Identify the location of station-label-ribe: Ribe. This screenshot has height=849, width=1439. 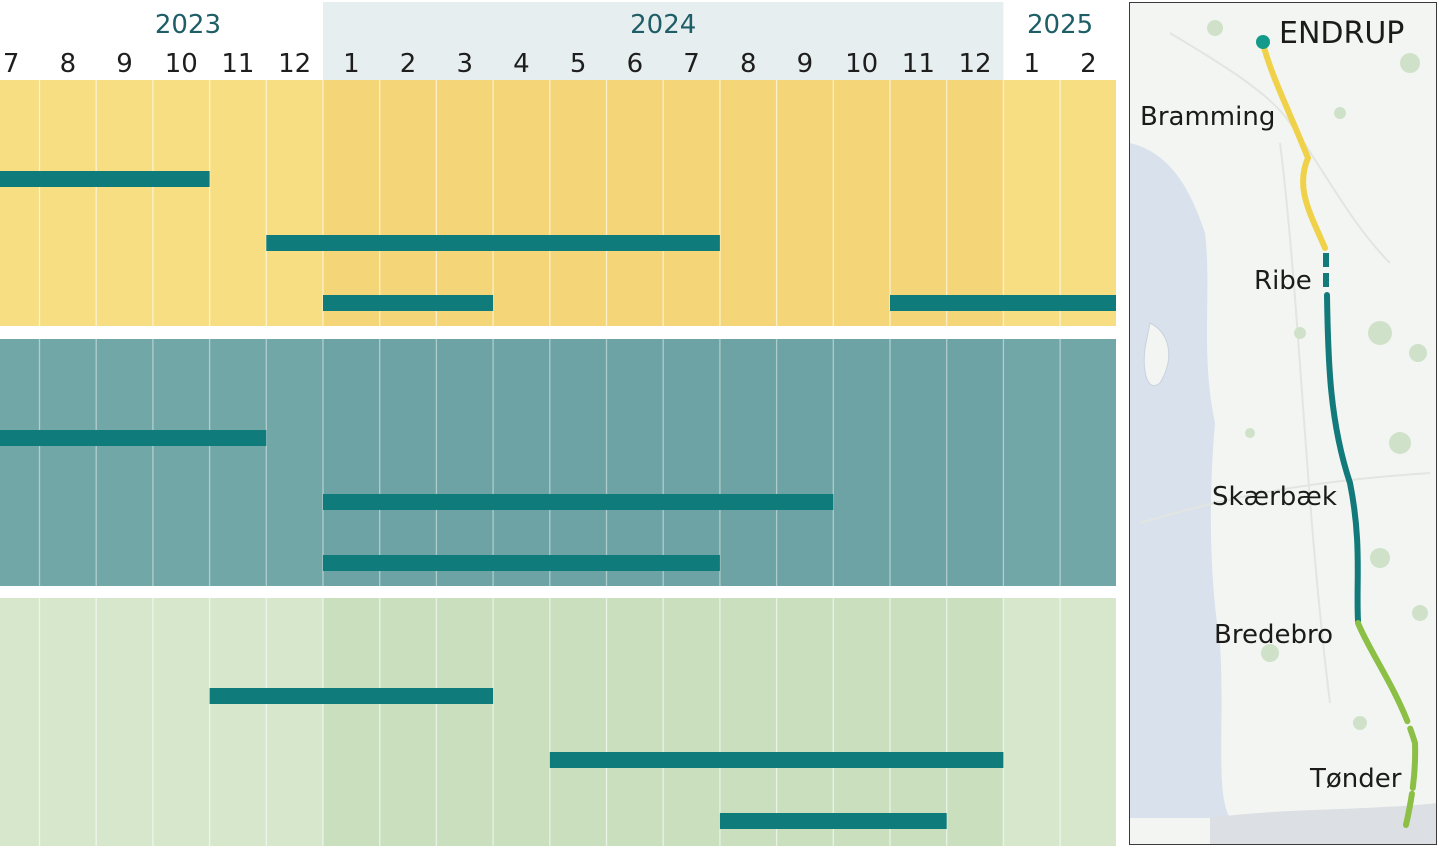
(1283, 281).